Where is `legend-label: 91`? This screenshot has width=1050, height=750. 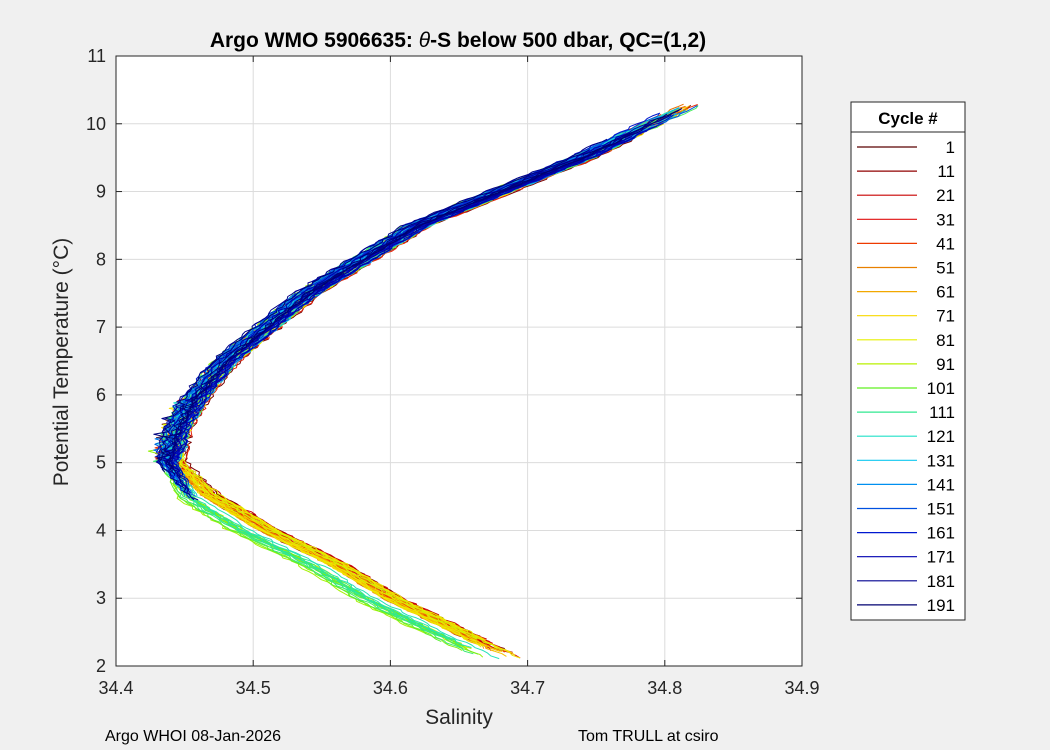 legend-label: 91 is located at coordinates (945, 364).